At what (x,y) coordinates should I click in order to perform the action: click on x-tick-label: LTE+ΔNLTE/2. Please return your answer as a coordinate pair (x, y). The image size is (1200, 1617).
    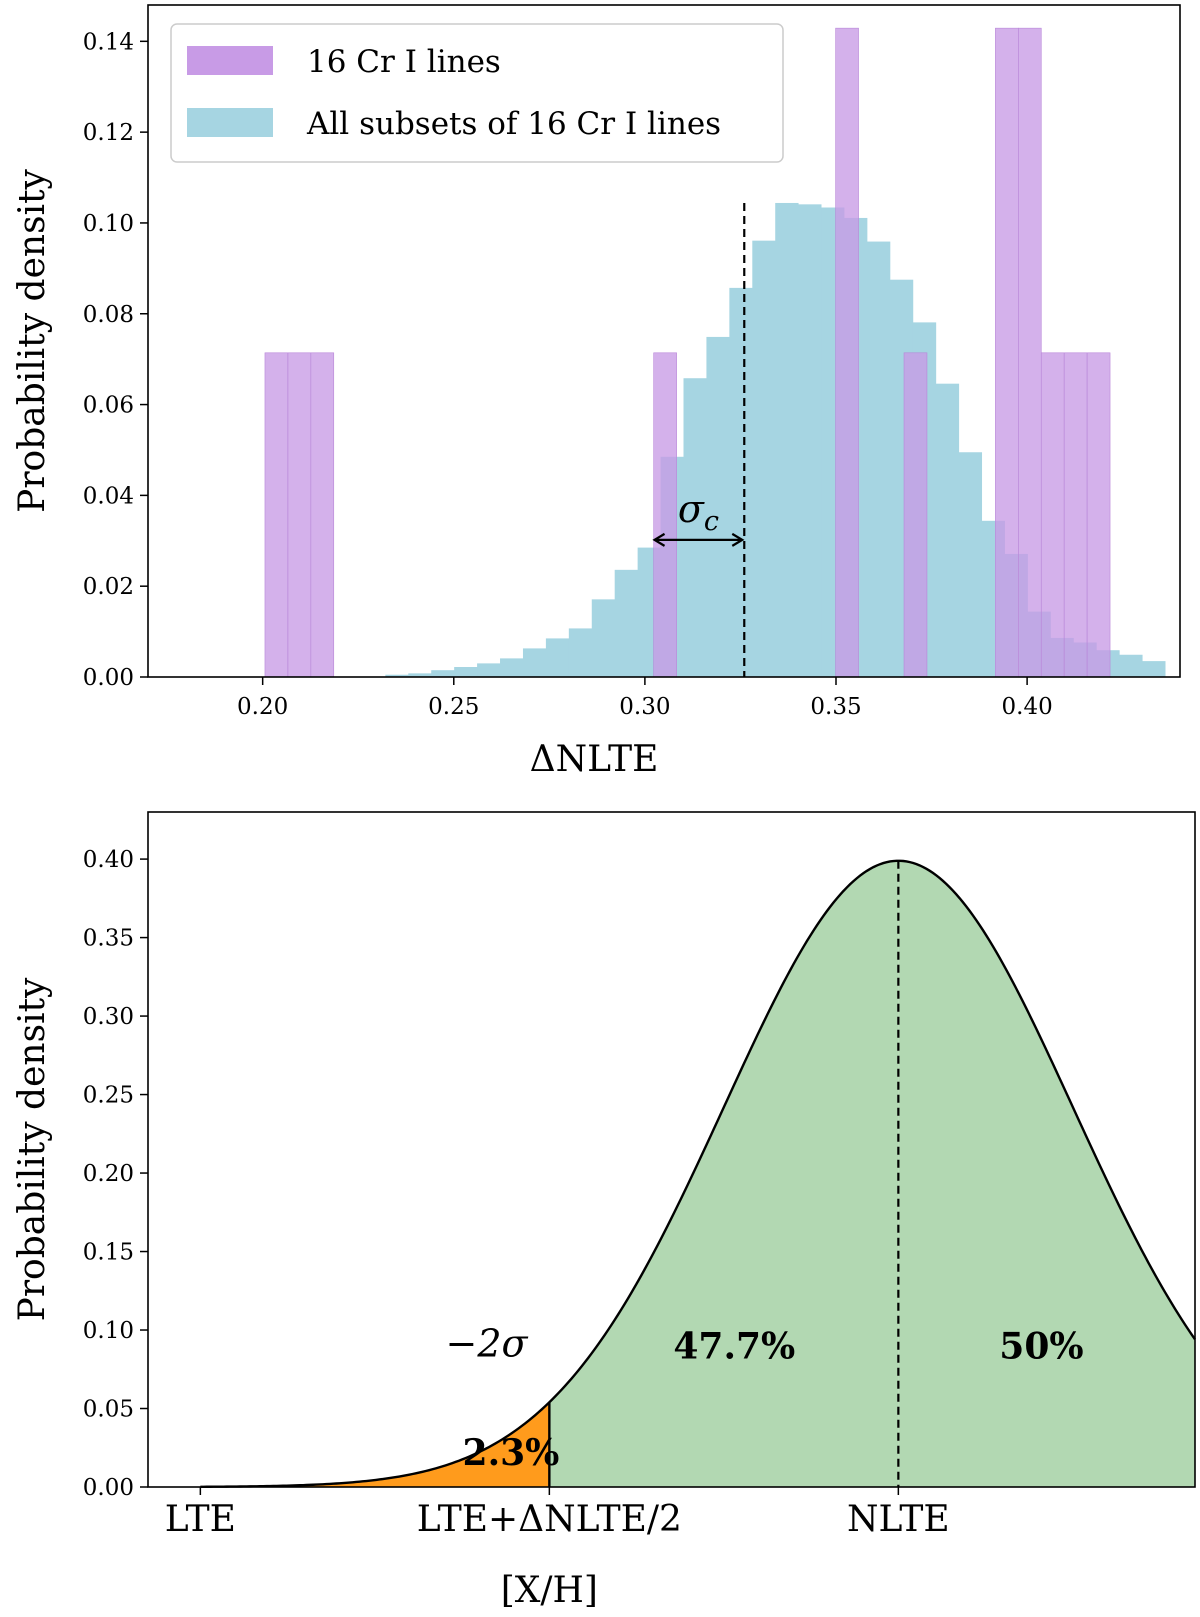
    Looking at the image, I should click on (549, 1519).